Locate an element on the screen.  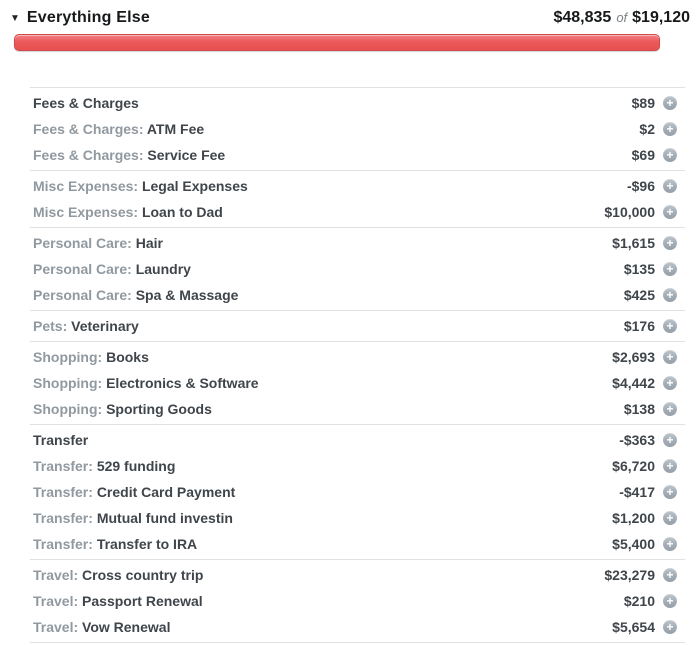
row-category-name: Transfer is located at coordinates (61, 440).